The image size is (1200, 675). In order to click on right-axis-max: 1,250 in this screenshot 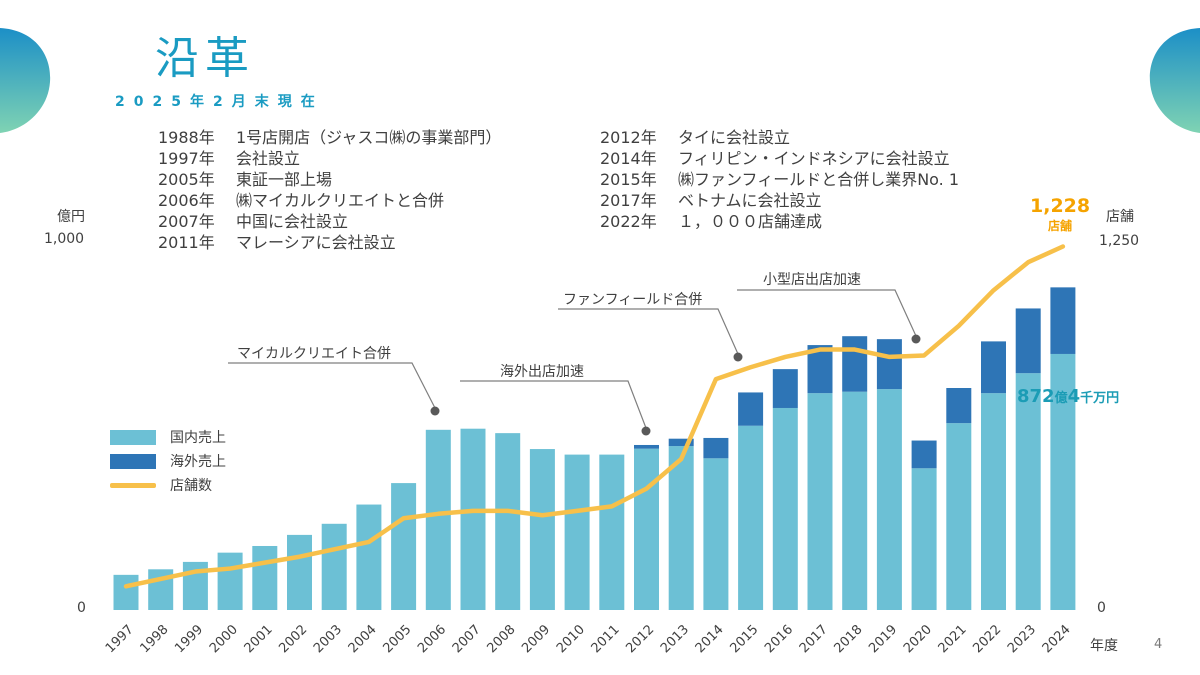, I will do `click(1119, 241)`.